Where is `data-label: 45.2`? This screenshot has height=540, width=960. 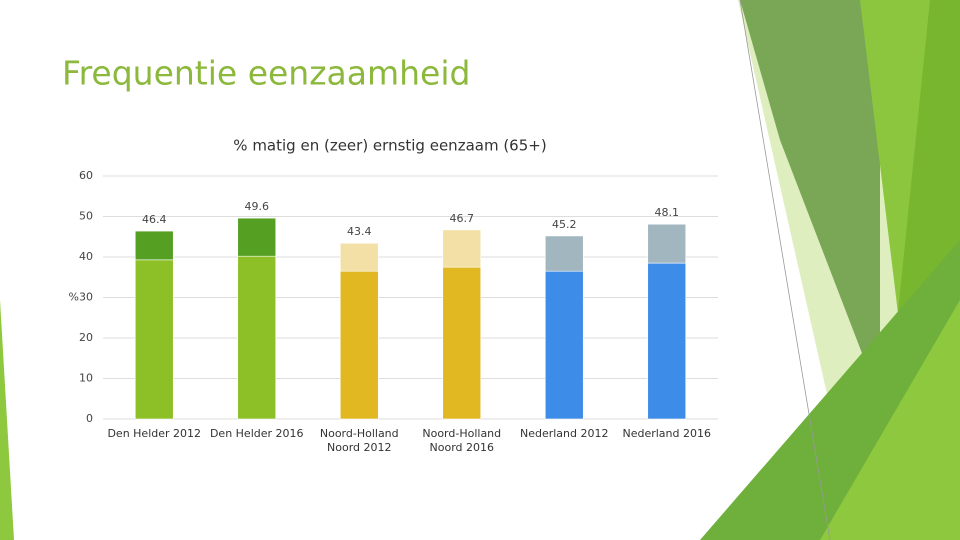 data-label: 45.2 is located at coordinates (564, 224).